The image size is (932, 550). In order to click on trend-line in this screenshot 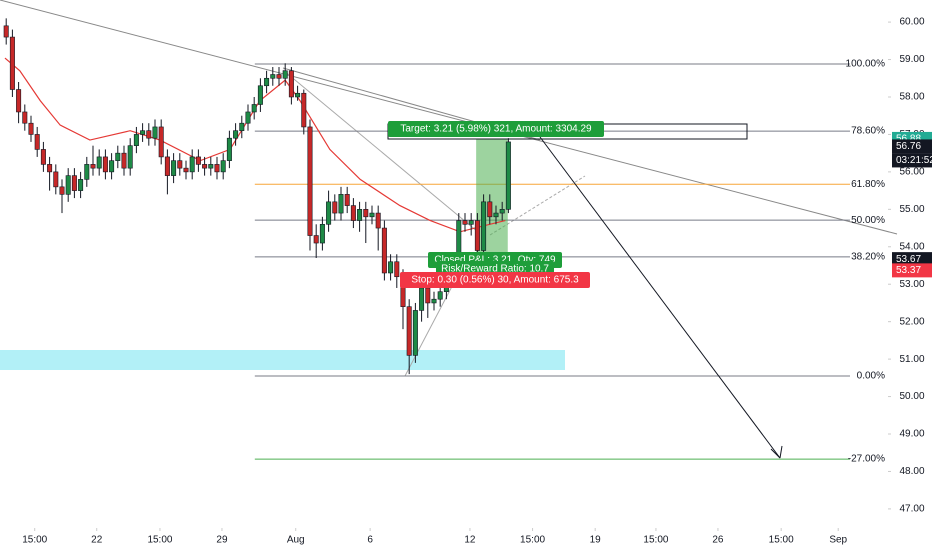, I will do `click(380, 151)`.